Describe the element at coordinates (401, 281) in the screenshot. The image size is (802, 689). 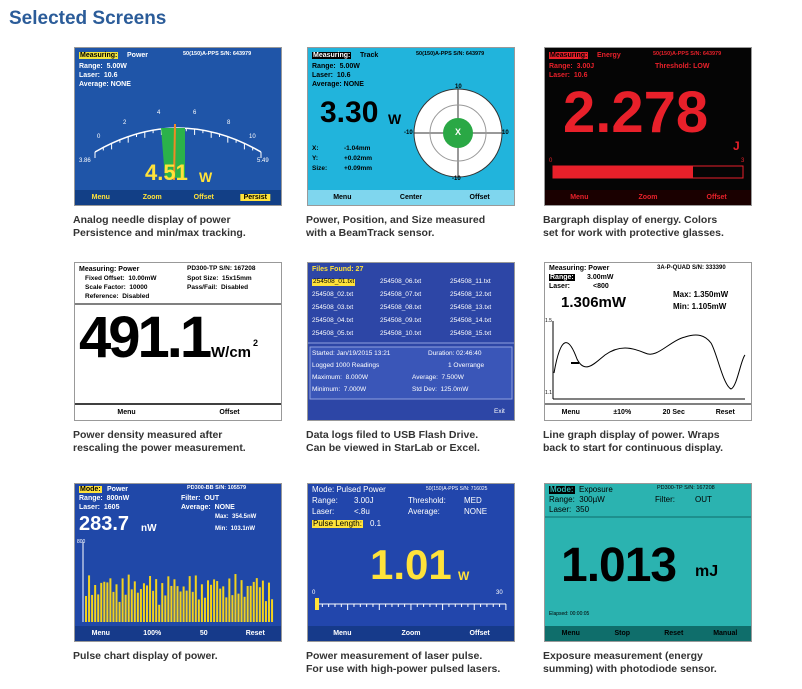
I see `screen-text: 254508_06.txt` at that location.